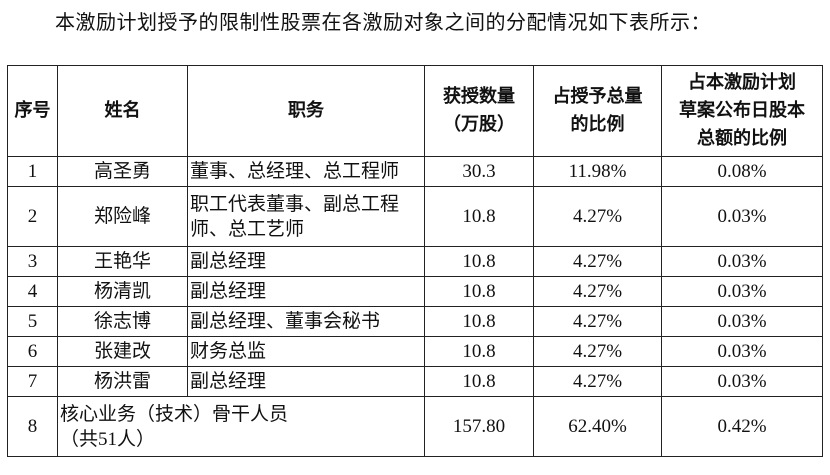  What do you see at coordinates (32, 321) in the screenshot?
I see `table-cell: 5` at bounding box center [32, 321].